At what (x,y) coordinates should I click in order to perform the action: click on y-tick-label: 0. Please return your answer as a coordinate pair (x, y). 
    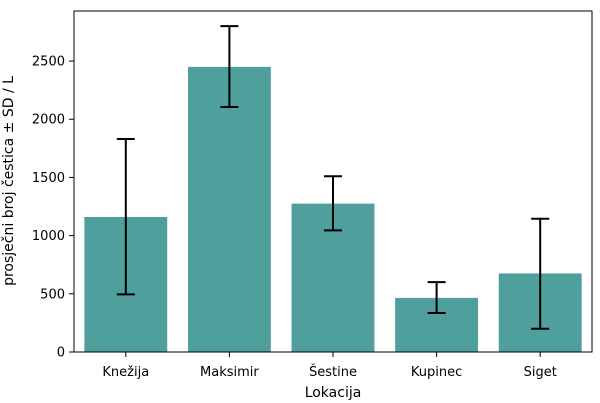
    Looking at the image, I should click on (61, 353).